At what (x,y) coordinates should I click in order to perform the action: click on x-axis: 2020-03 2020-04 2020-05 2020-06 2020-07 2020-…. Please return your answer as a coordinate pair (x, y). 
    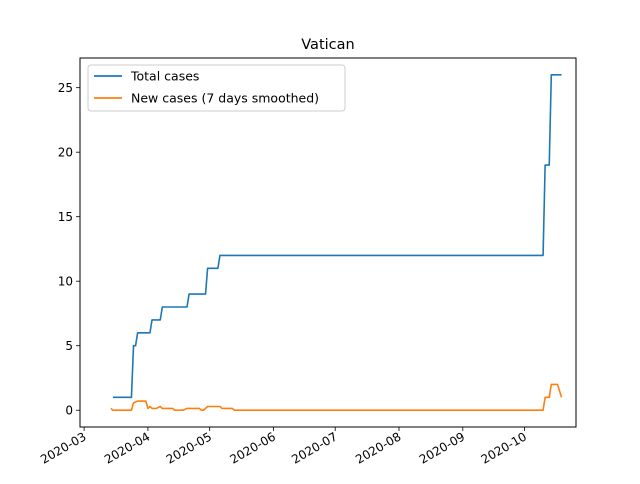
    Looking at the image, I should click on (283, 447).